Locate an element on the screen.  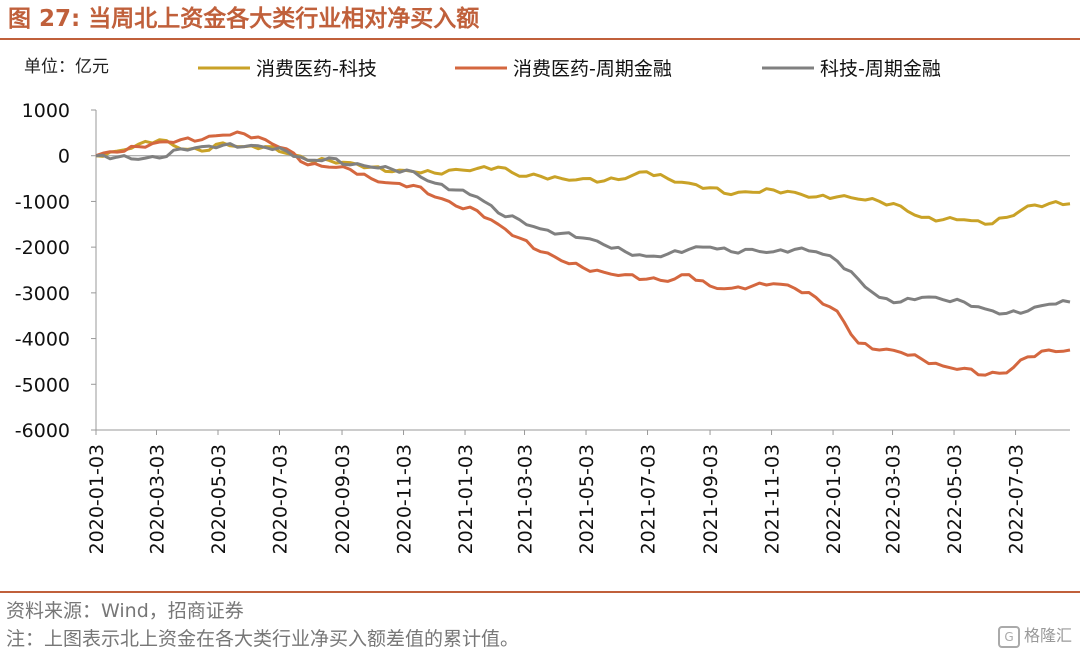
source-text: 资料来源：Wind，招商证券 is located at coordinates (125, 611).